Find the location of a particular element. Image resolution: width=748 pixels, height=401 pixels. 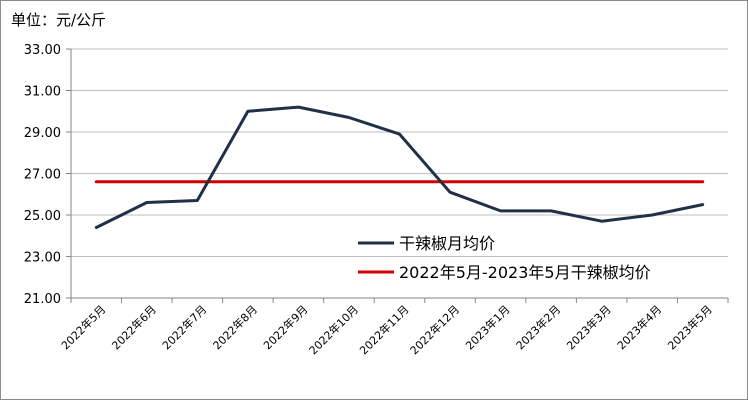

legend-label-monthly: 干辣椒月均价 is located at coordinates (447, 243).